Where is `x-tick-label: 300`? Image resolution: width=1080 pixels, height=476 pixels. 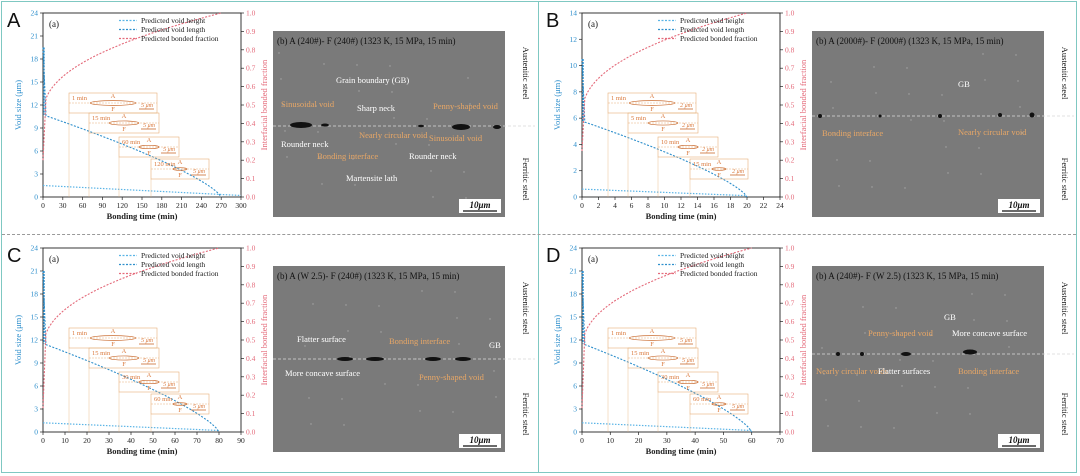
x-tick-label: 300 is located at coordinates (241, 205).